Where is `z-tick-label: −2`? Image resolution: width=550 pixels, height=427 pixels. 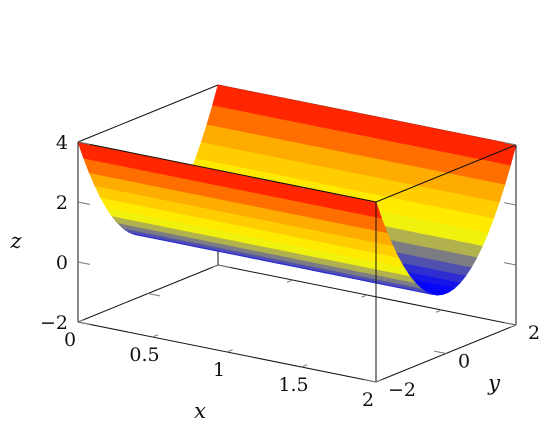
z-tick-label: −2 is located at coordinates (54, 323).